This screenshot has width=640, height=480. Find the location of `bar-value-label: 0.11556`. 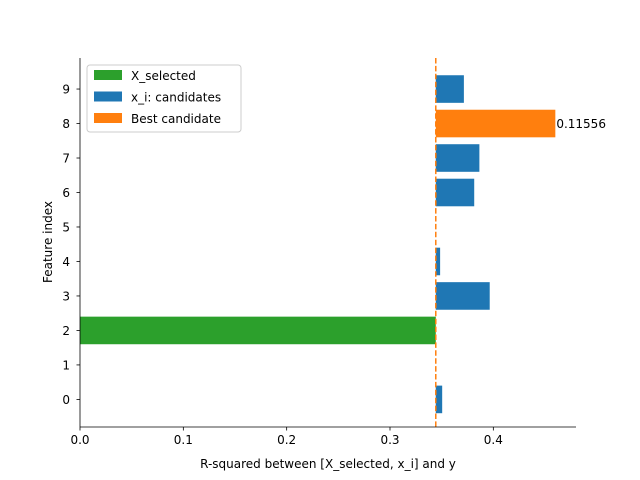

bar-value-label: 0.11556 is located at coordinates (581, 124).